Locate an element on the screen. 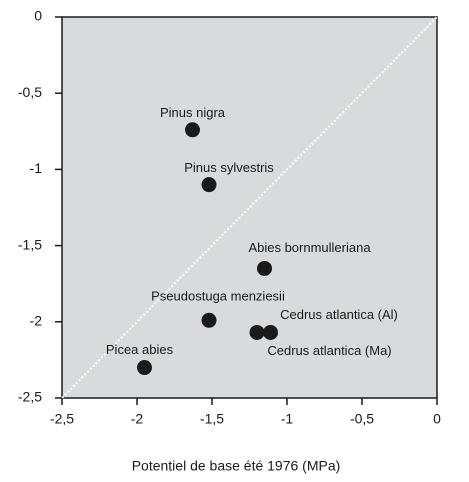  point-label: Picea abies is located at coordinates (140, 349).